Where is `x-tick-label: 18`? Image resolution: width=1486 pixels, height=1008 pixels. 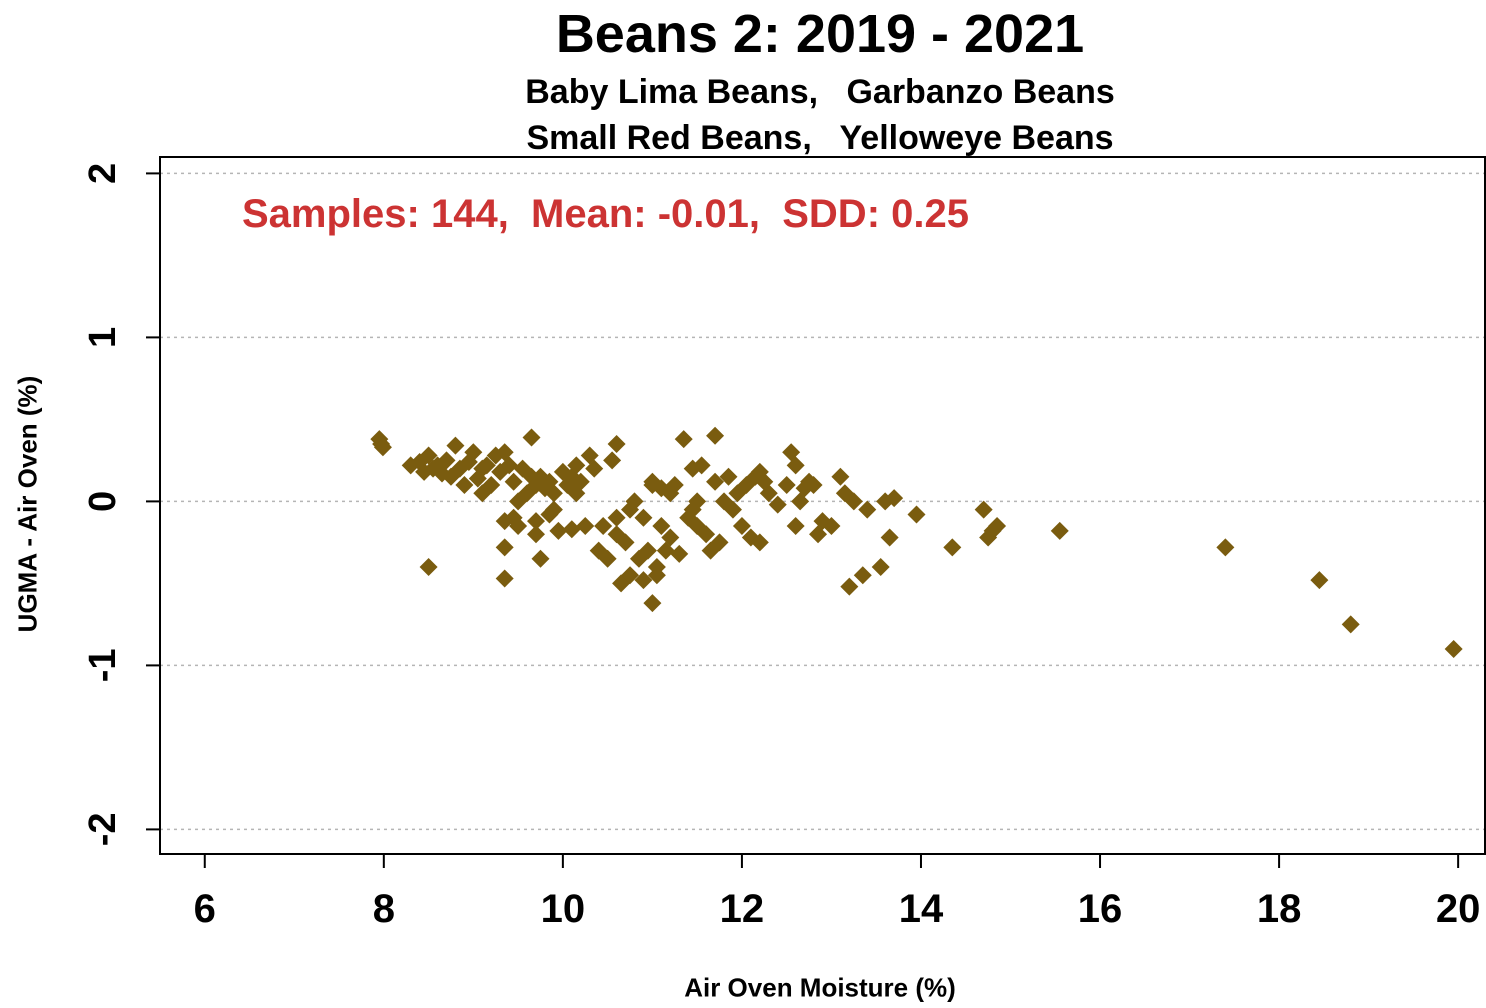
x-tick-label: 18 is located at coordinates (1279, 909).